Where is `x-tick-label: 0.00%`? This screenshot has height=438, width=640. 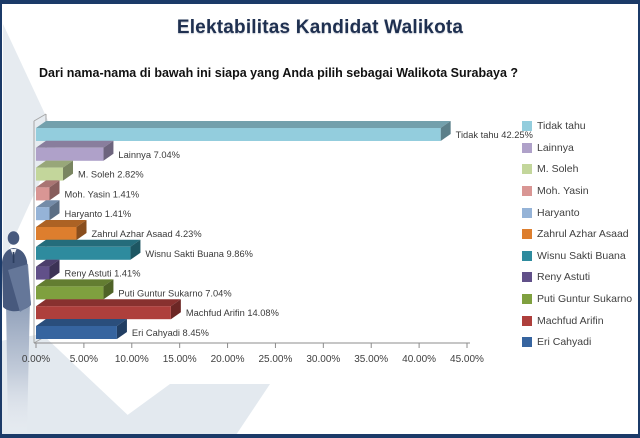
x-tick-label: 0.00% is located at coordinates (36, 359).